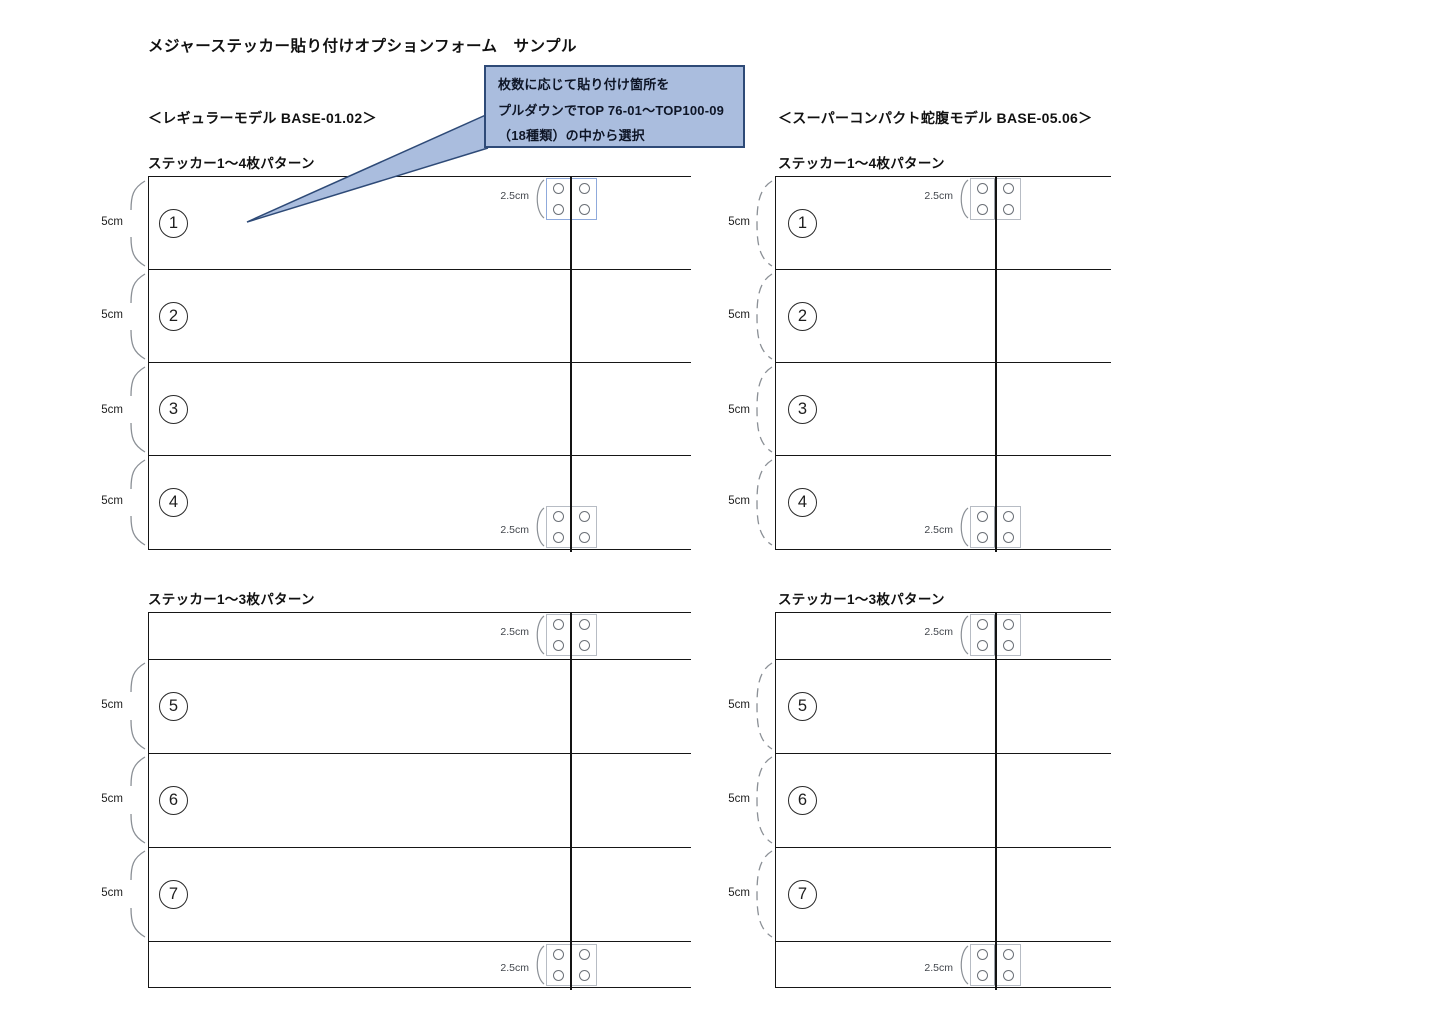  What do you see at coordinates (173, 894) in the screenshot?
I see `row-number-7: 7` at bounding box center [173, 894].